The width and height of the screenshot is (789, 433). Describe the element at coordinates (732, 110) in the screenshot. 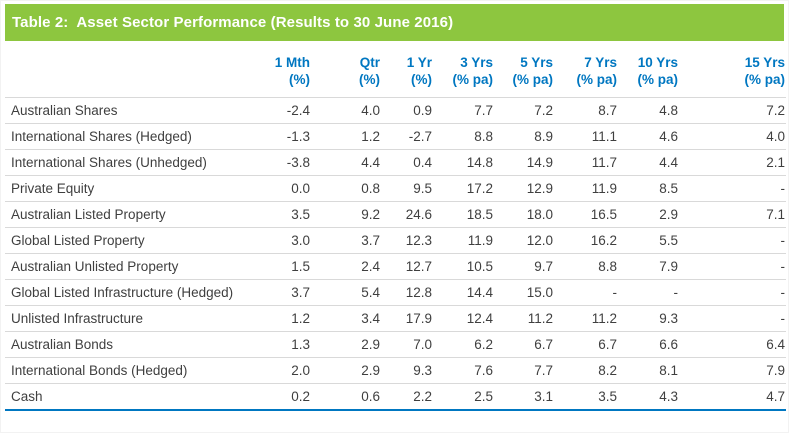

I see `value-cell: 7.2` at that location.